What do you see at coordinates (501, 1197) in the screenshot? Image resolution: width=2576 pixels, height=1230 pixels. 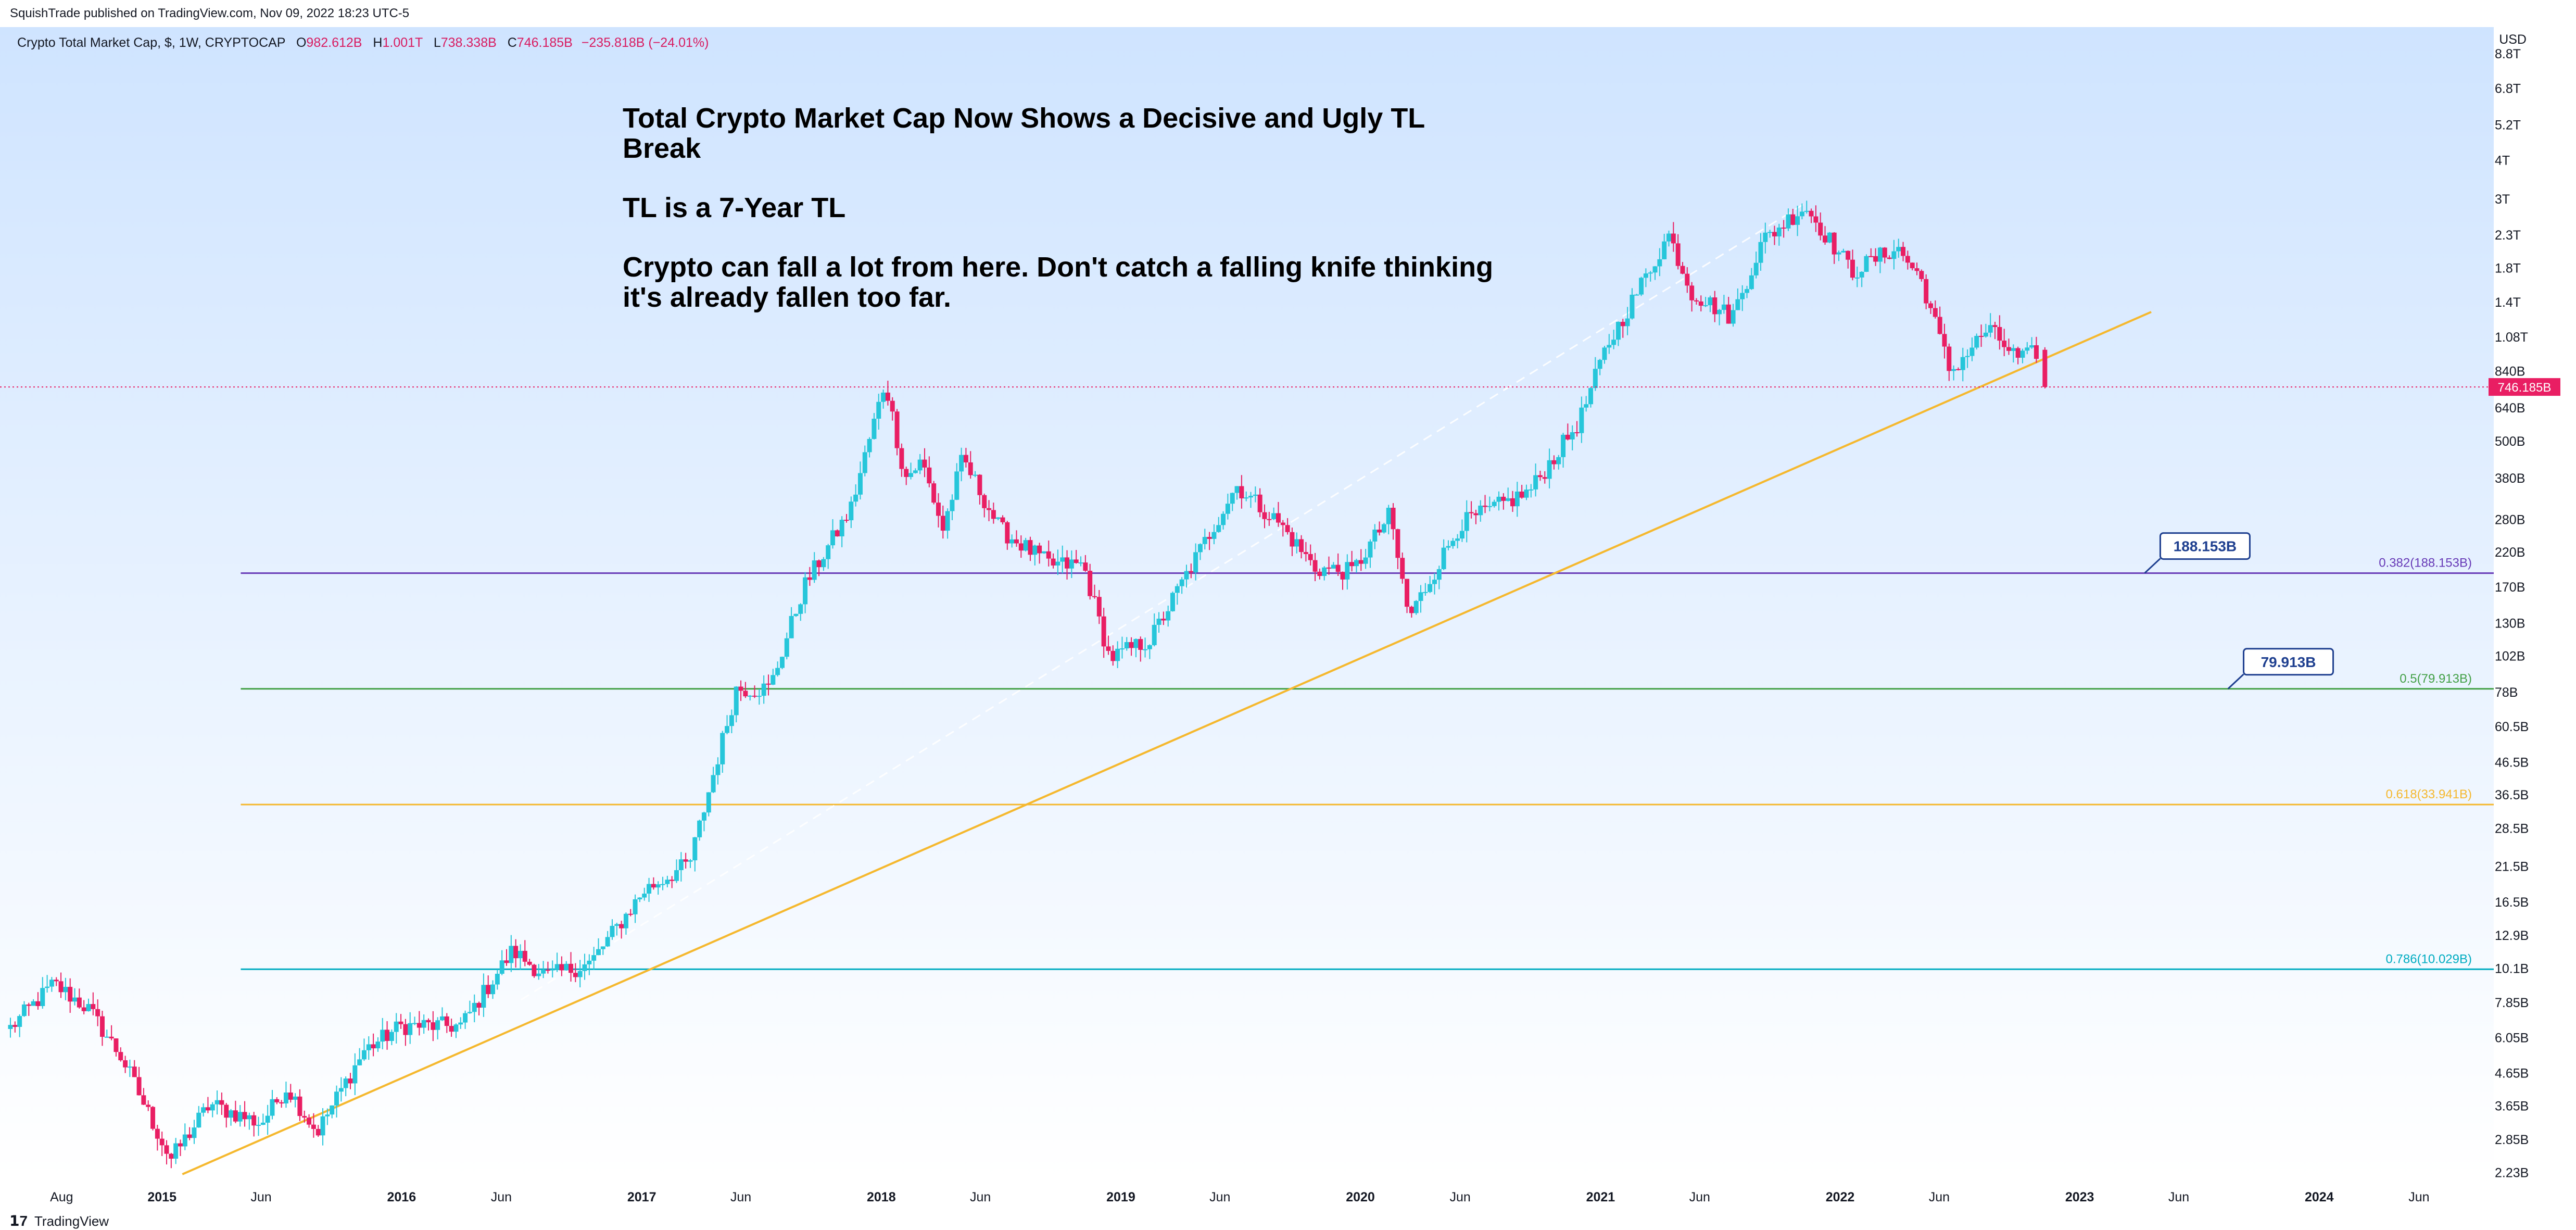 I see `x-tick-4: Jun` at bounding box center [501, 1197].